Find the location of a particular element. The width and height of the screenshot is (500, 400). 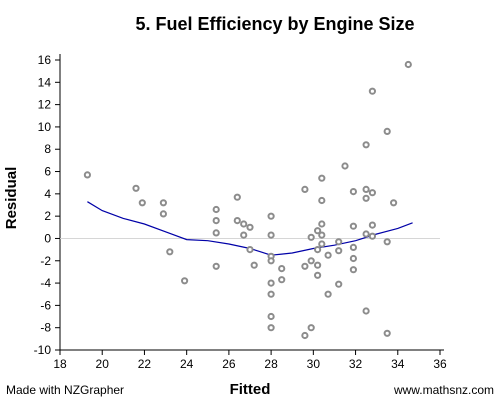

y-tick-label: 12 is located at coordinates (45, 105).